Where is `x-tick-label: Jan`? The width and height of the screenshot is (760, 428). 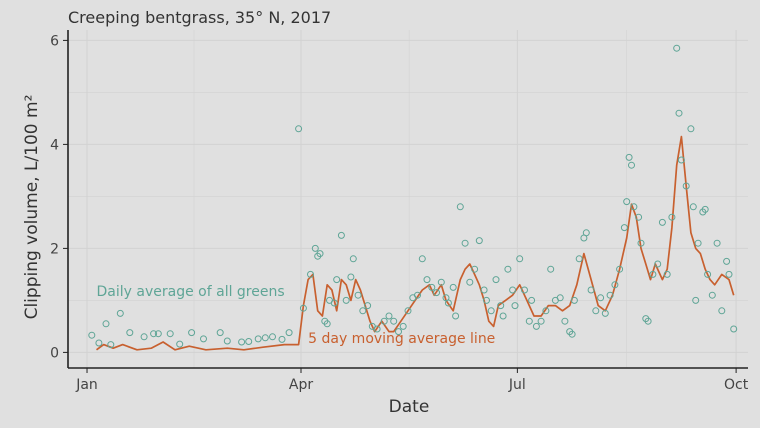
x-tick-label: Jan is located at coordinates (86, 385).